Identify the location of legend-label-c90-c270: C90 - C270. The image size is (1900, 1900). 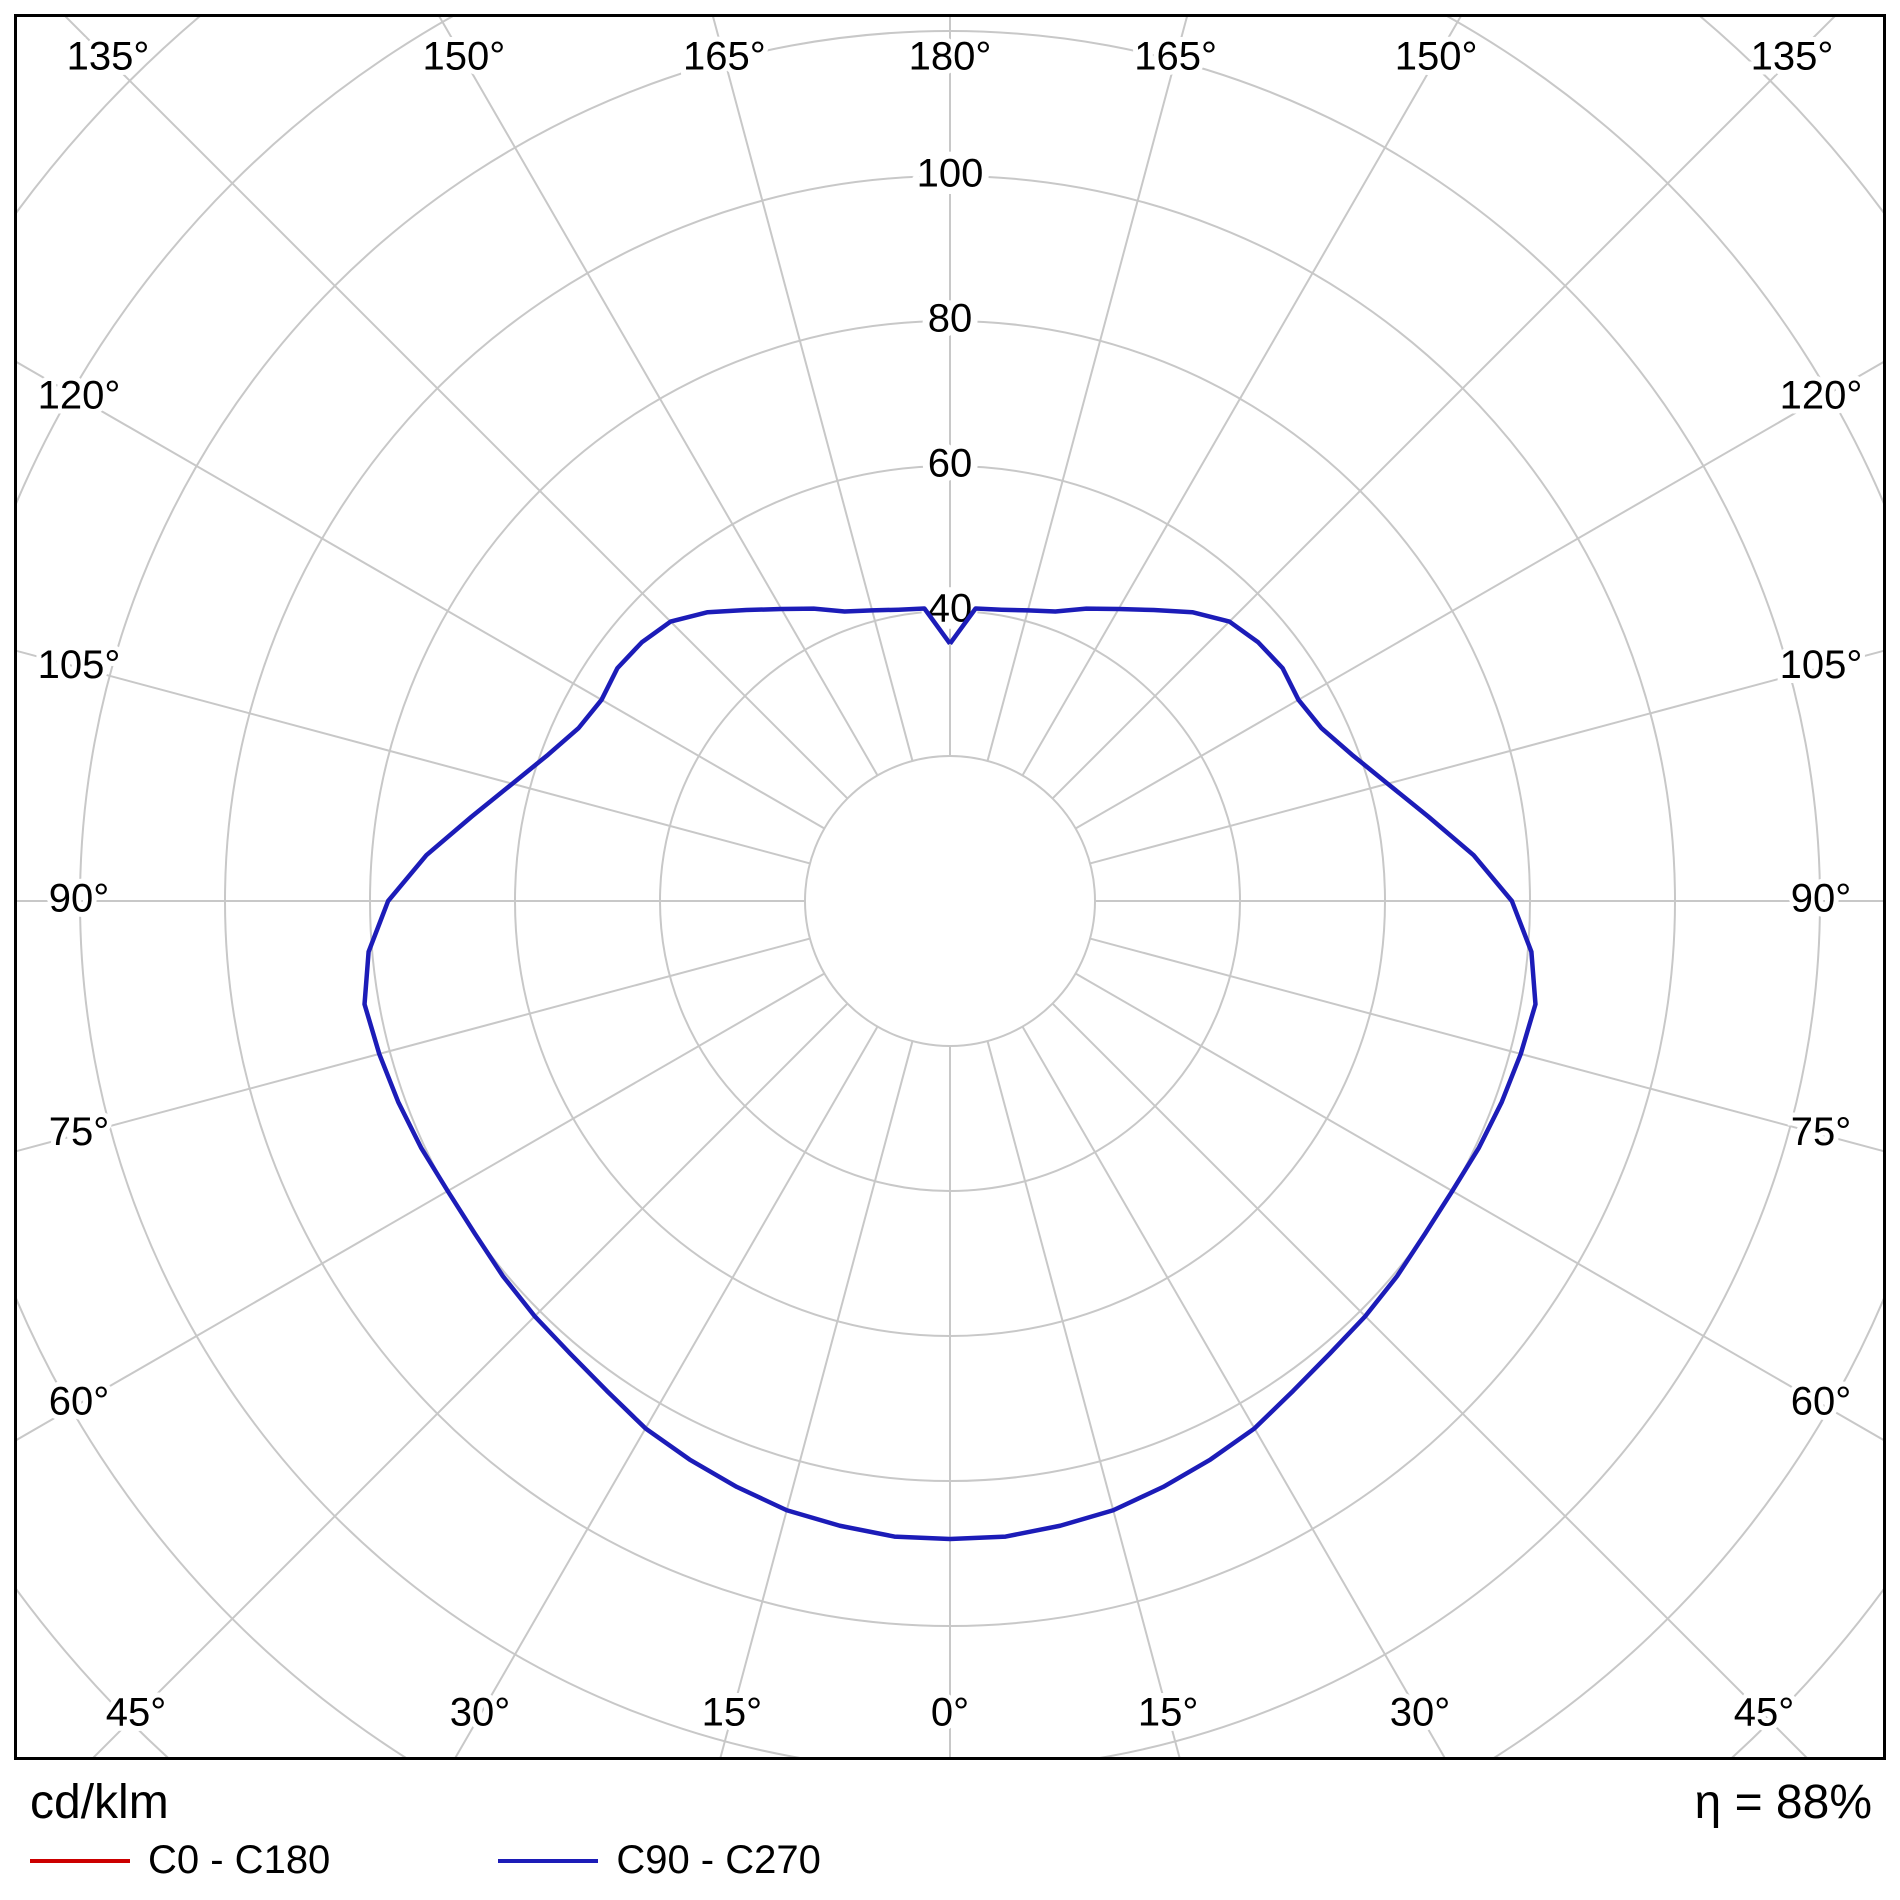
(718, 1860).